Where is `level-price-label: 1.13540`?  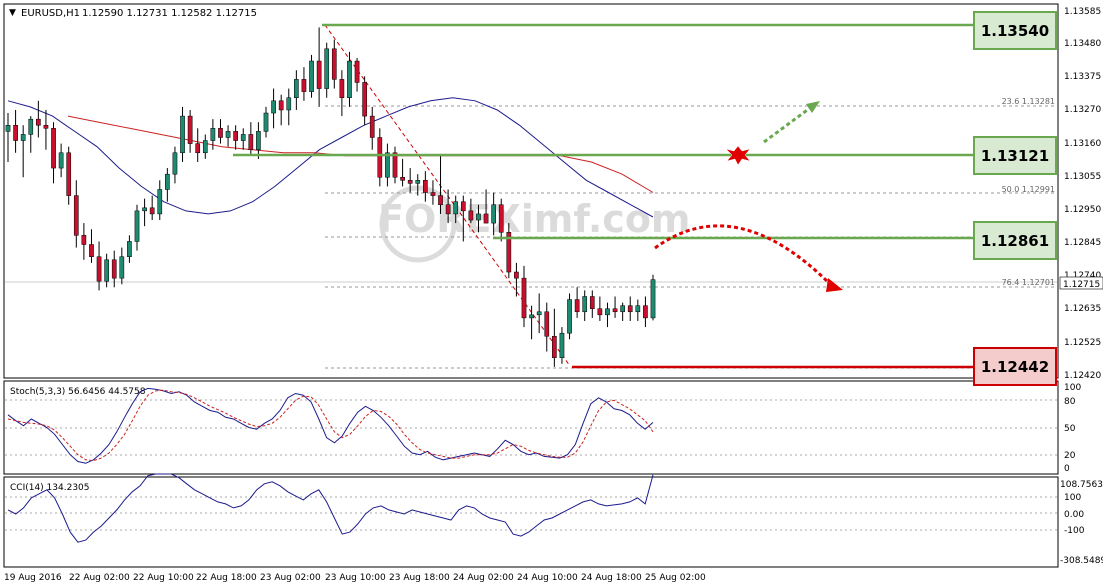
level-price-label: 1.13540 is located at coordinates (1015, 31).